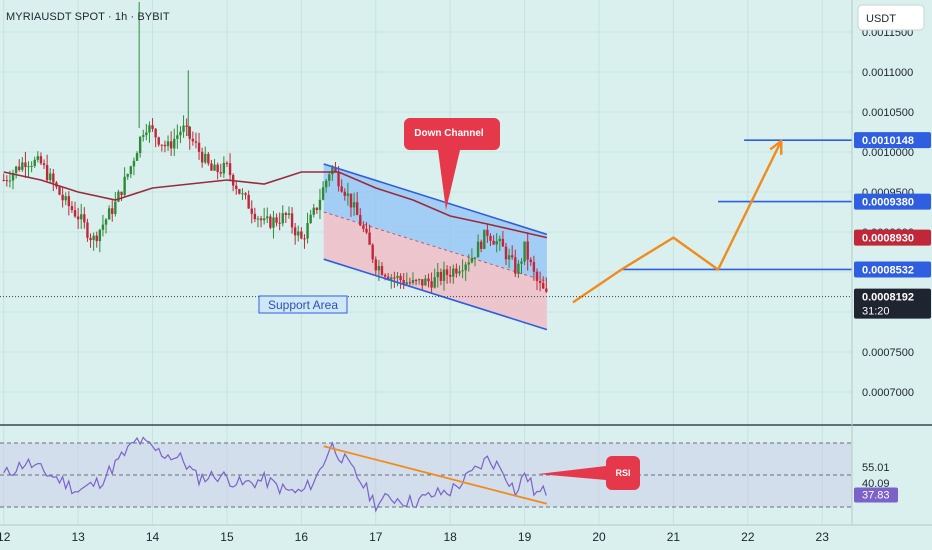 This screenshot has height=550, width=932. Describe the element at coordinates (677, 221) in the screenshot. I see `projection-path` at that location.